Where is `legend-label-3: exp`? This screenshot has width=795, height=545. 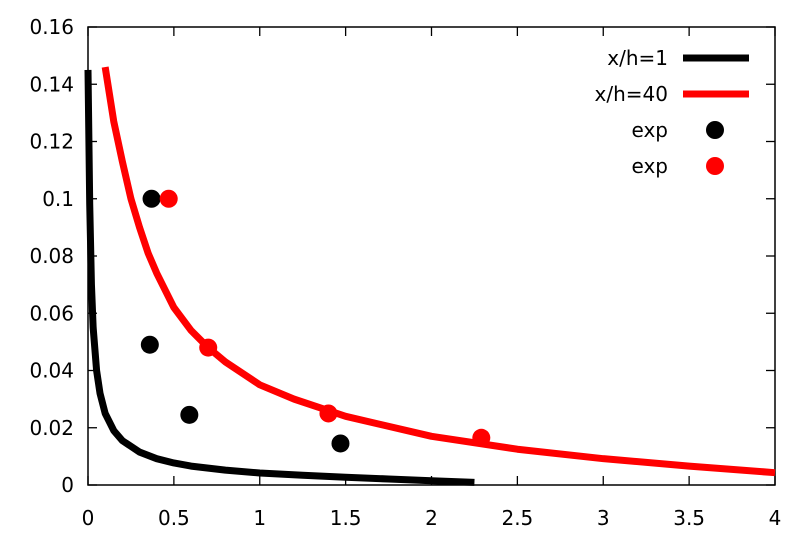
legend-label-3: exp is located at coordinates (650, 166).